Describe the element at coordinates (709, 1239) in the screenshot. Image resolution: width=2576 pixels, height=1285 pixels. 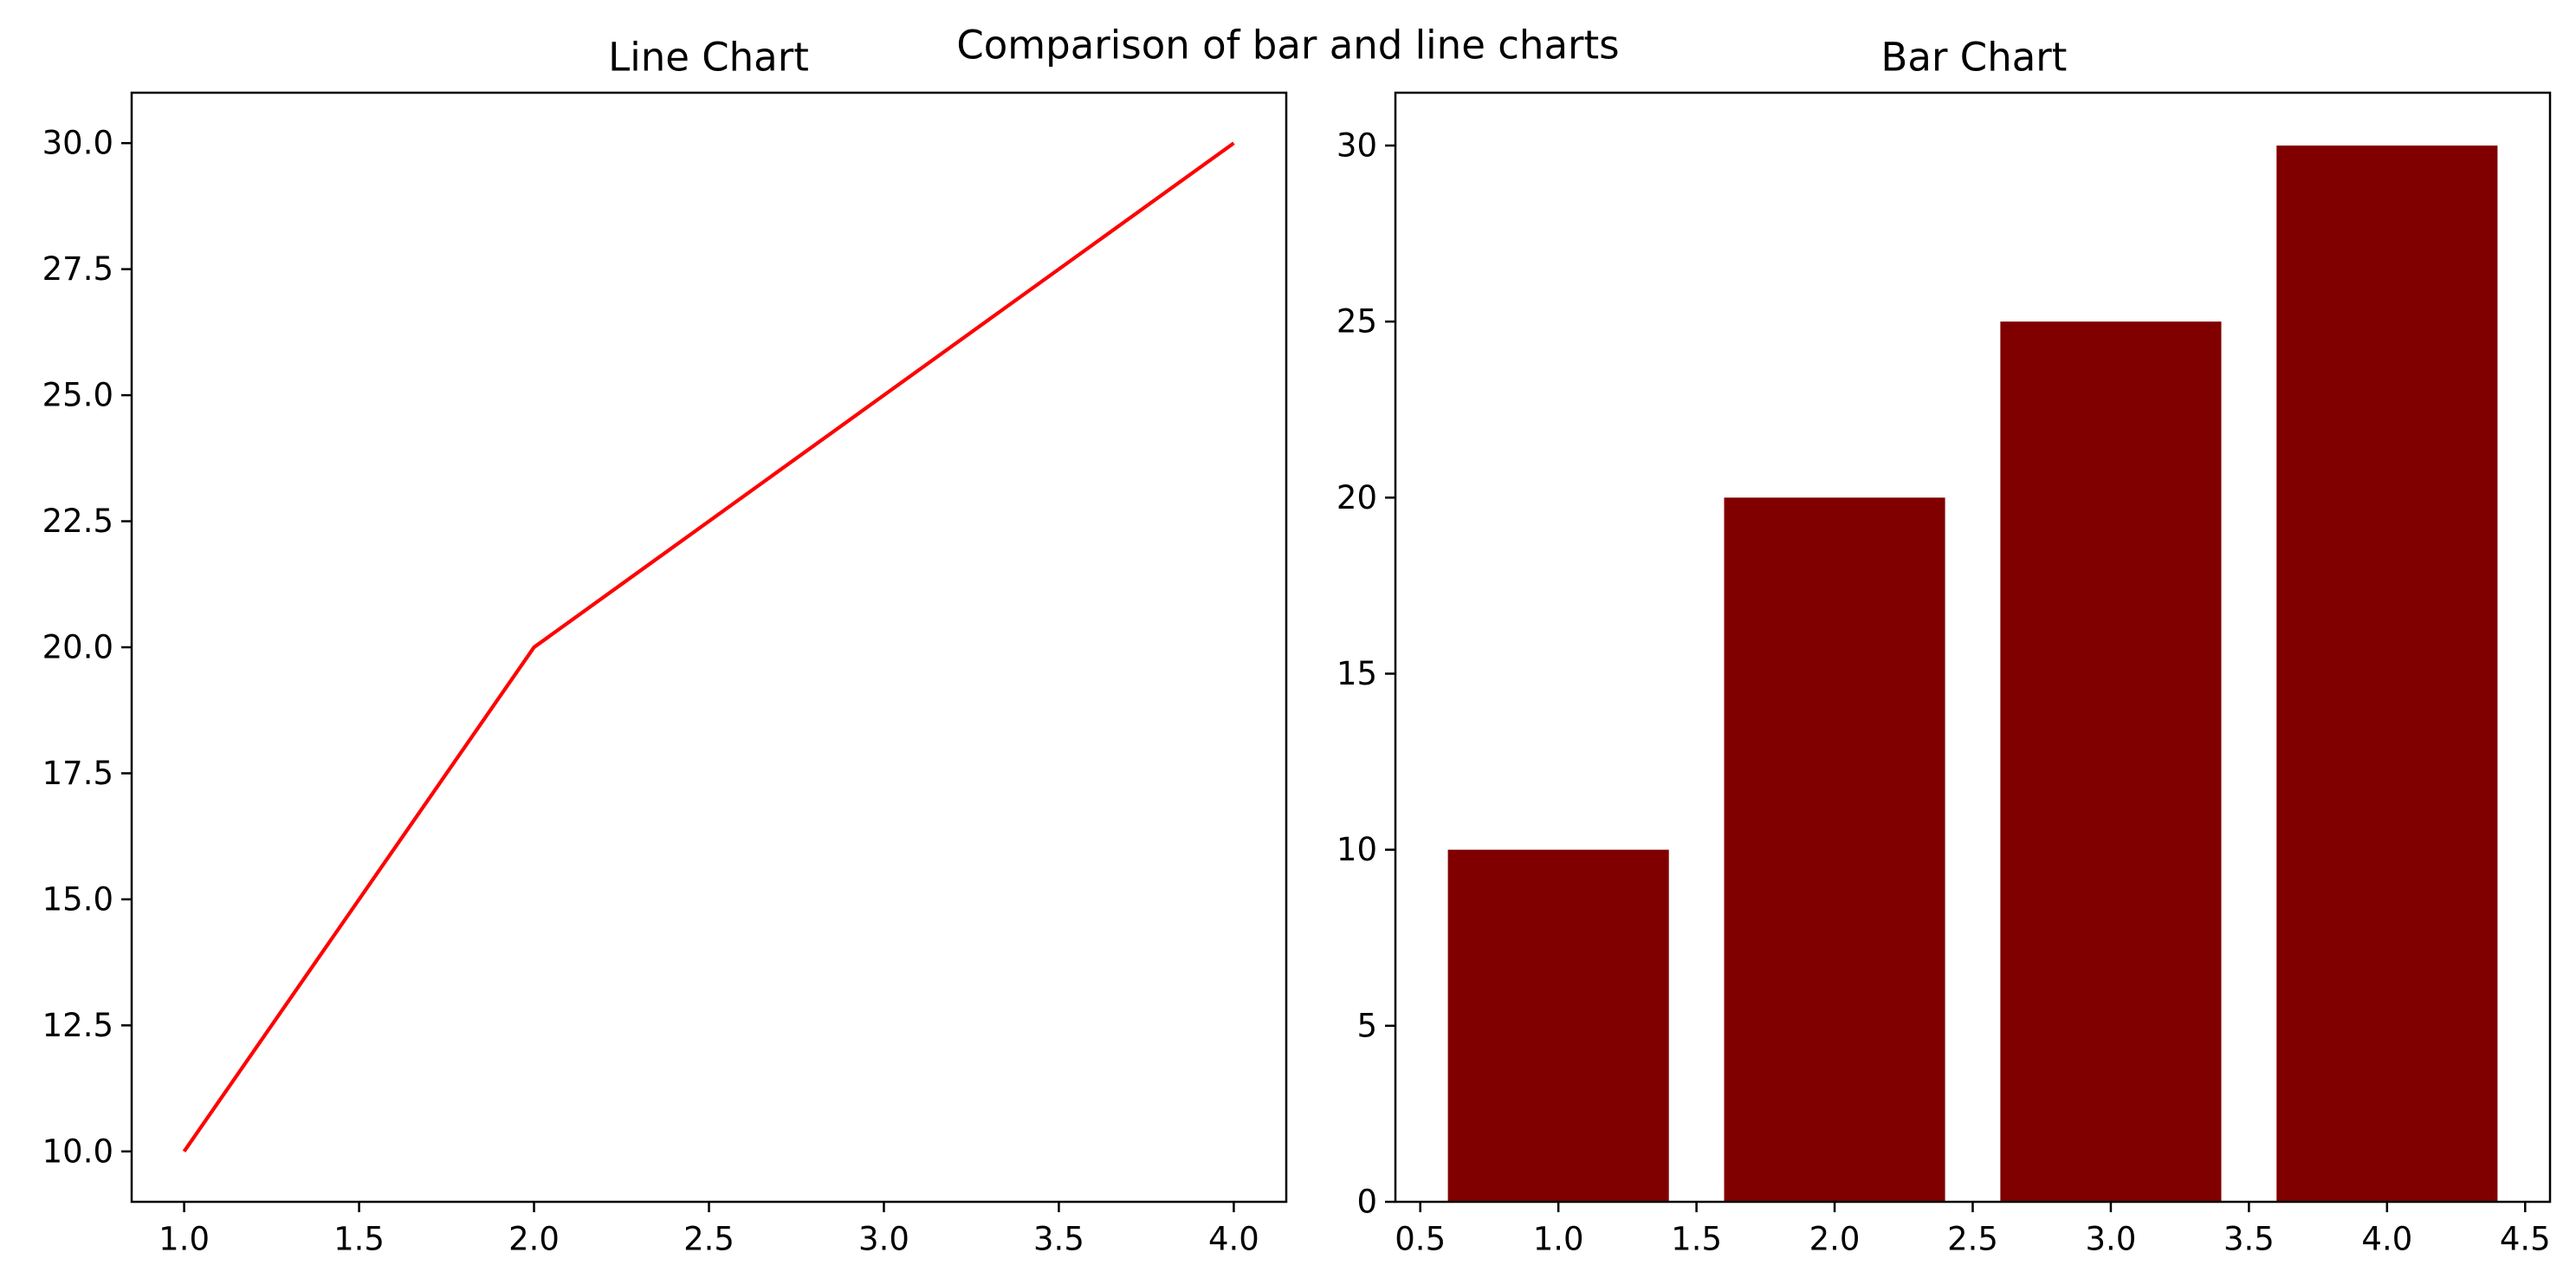
I see `line-x-tick-label: 2.5` at that location.